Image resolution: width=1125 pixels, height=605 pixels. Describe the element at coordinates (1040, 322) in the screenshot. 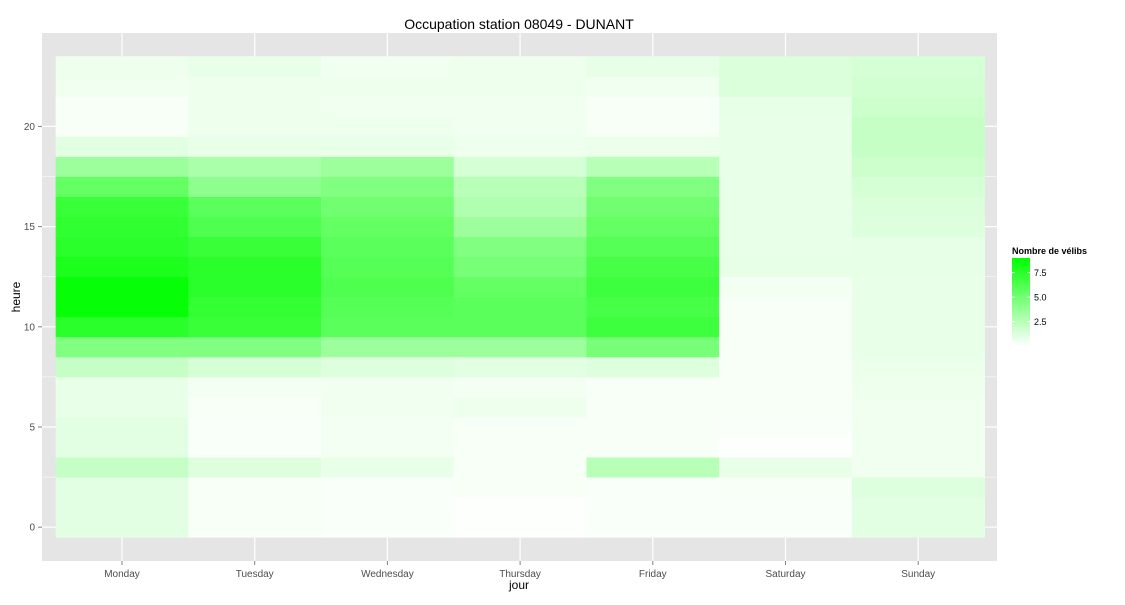

I see `legend-tick-label: 2.5` at that location.